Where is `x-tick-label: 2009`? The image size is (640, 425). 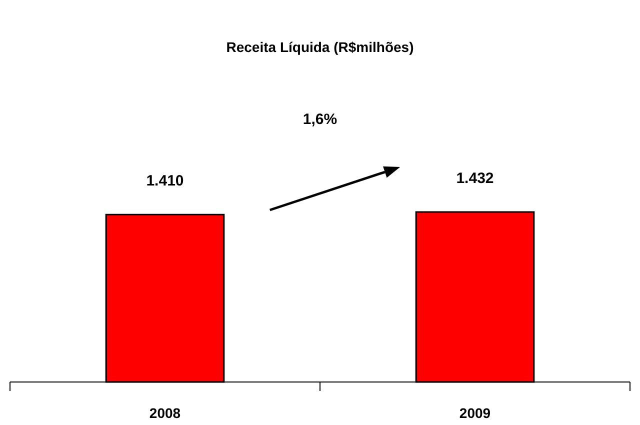 x-tick-label: 2009 is located at coordinates (475, 413).